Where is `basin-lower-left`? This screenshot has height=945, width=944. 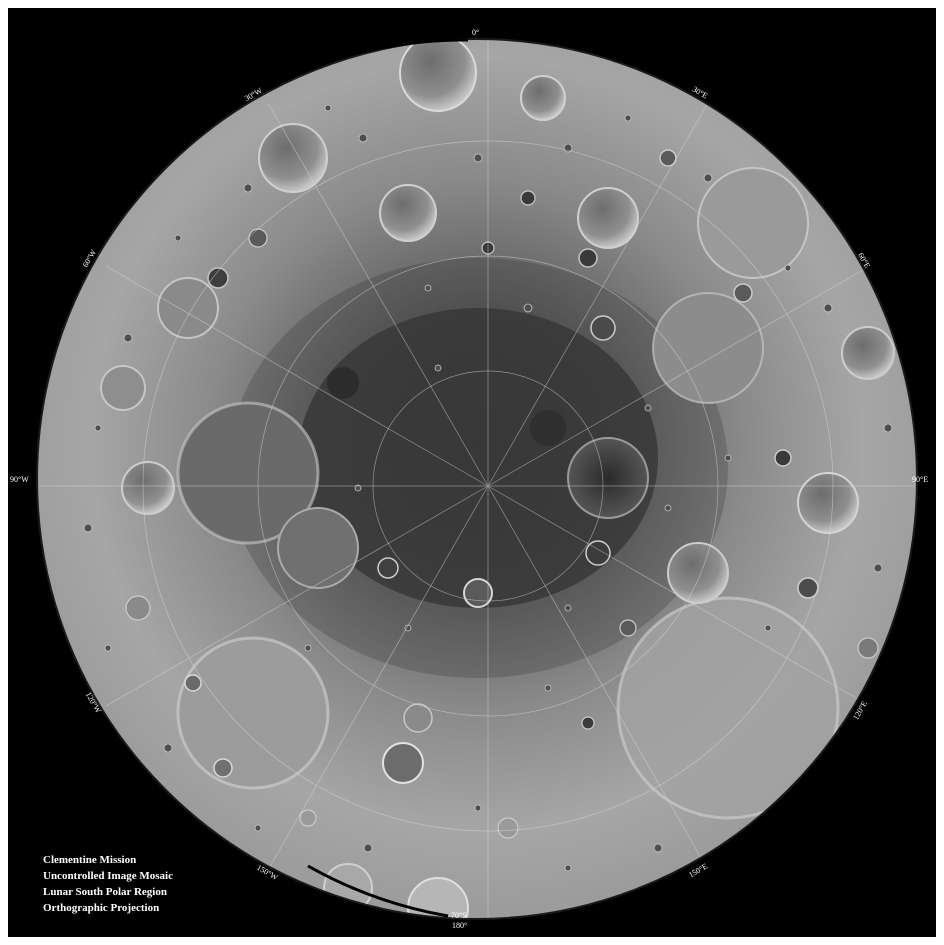
basin-lower-left is located at coordinates (253, 713).